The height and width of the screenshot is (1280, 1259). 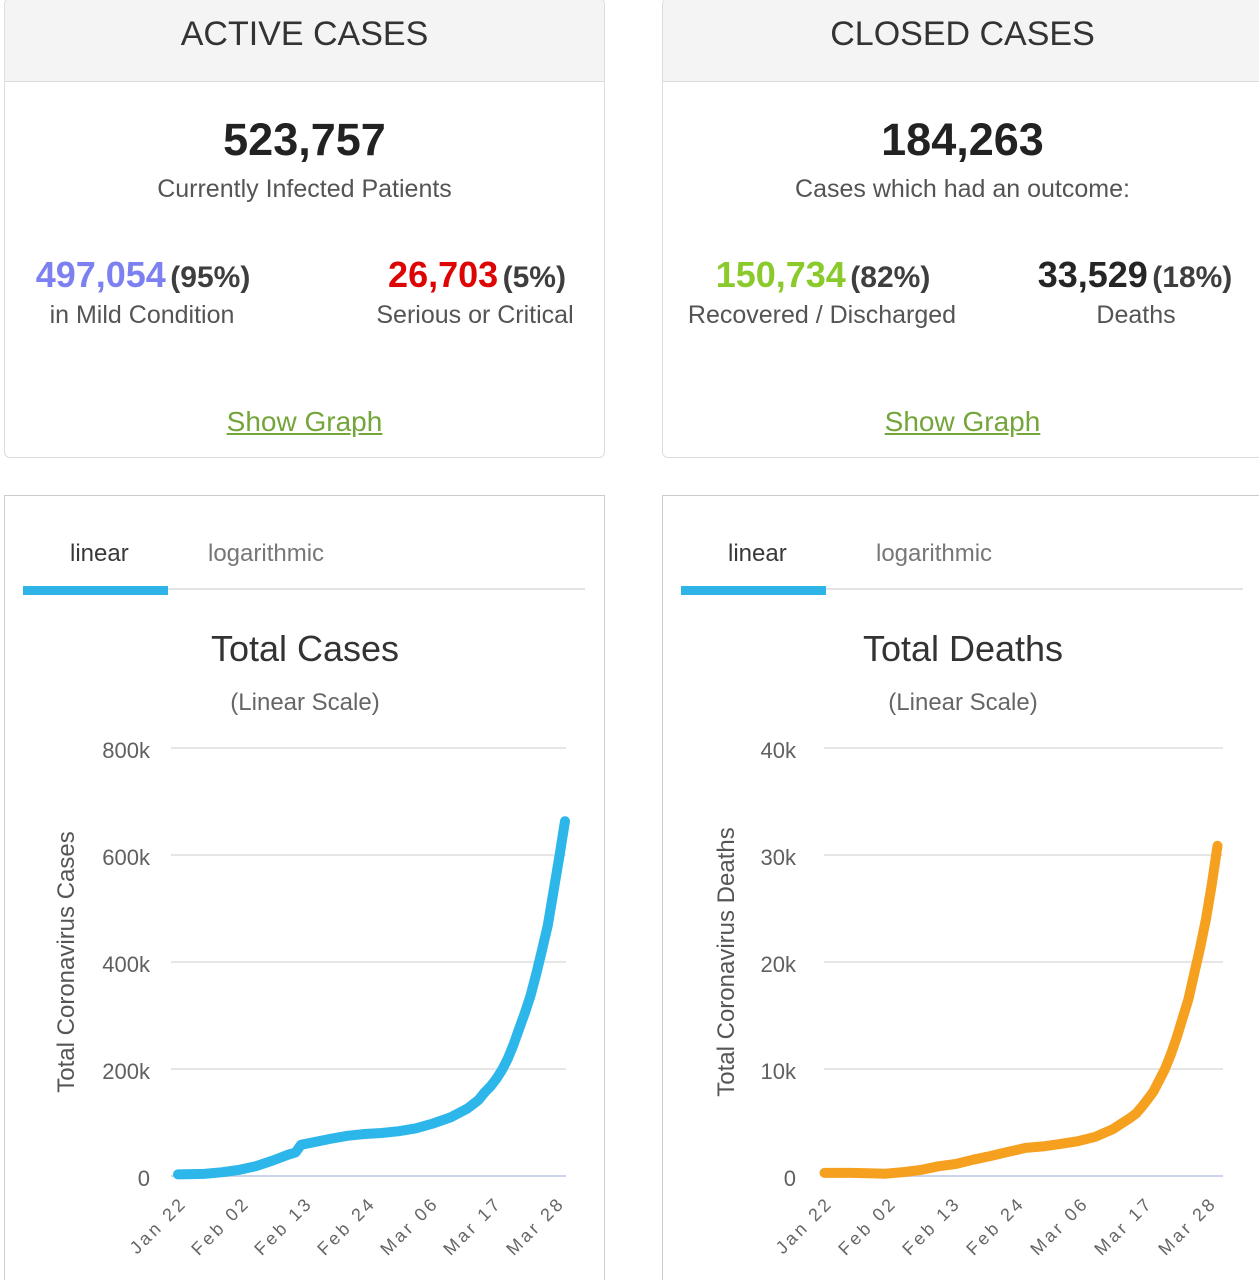 I want to click on svg-text: Total Coronavirus Cases, so click(x=66, y=961).